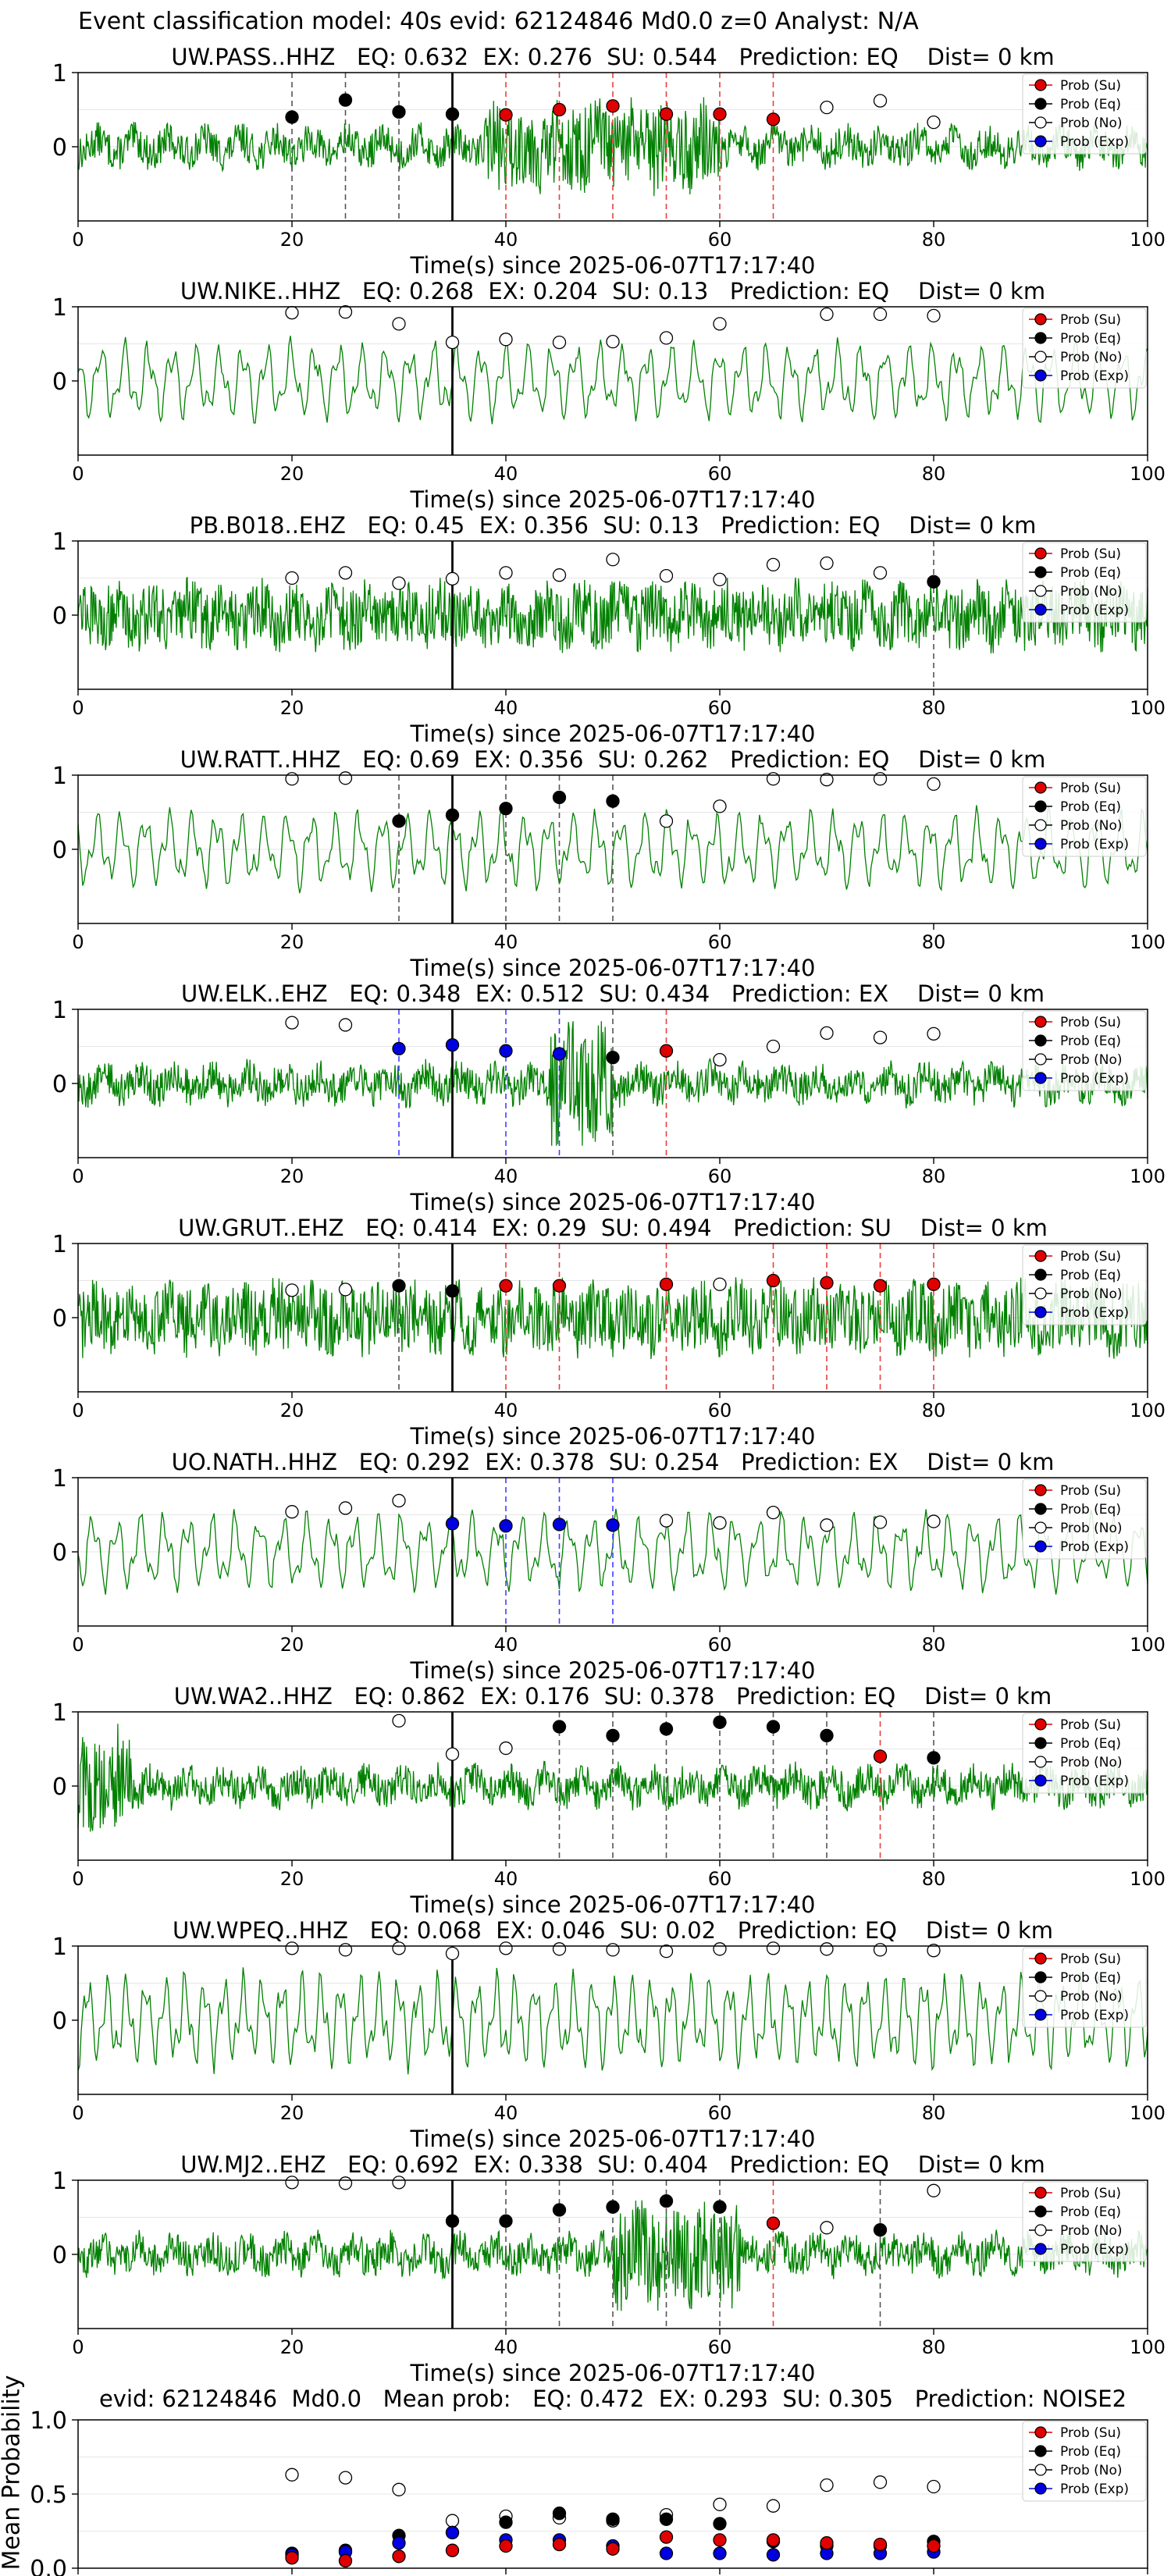 The height and width of the screenshot is (2576, 1171). I want to click on waveform-trace, so click(612, 1083).